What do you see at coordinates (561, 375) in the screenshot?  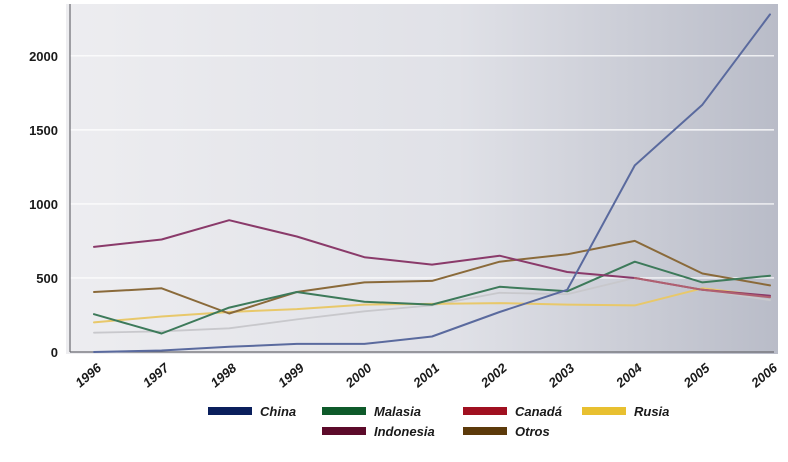 I see `x-tick-label: 2003` at bounding box center [561, 375].